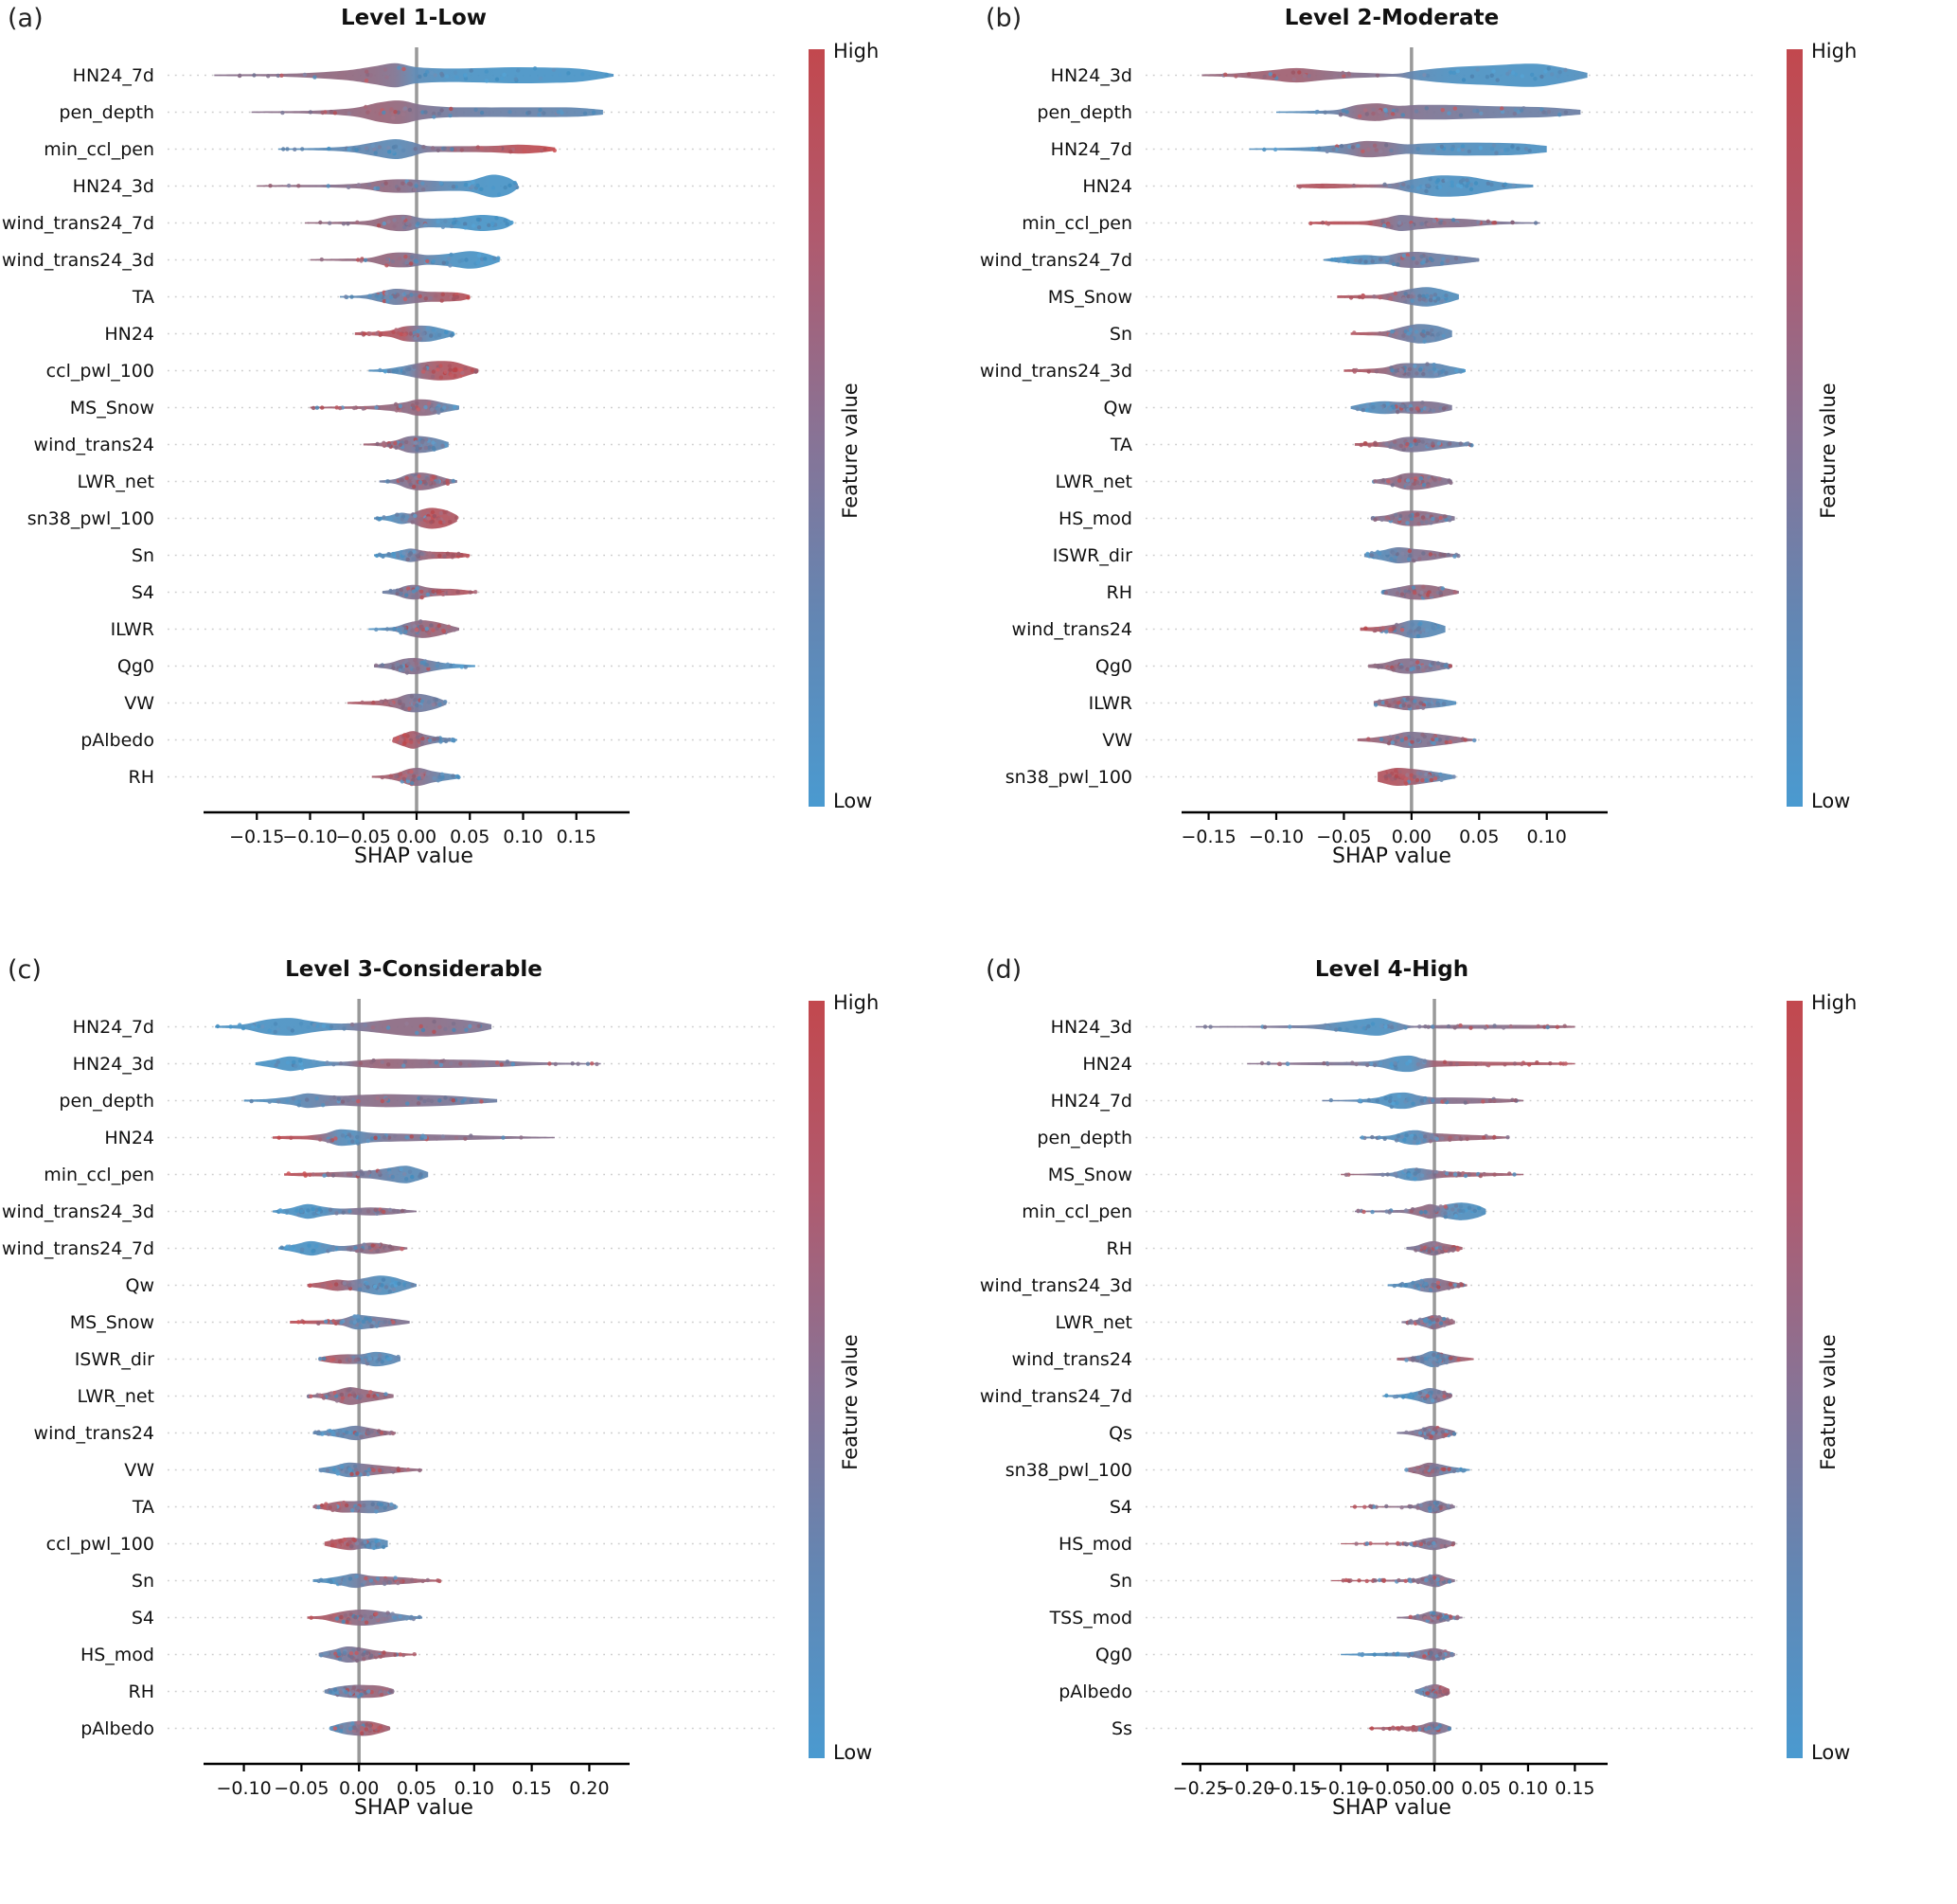 The width and height of the screenshot is (1957, 1904). What do you see at coordinates (416, 1789) in the screenshot?
I see `x-tick-label: 0.05` at bounding box center [416, 1789].